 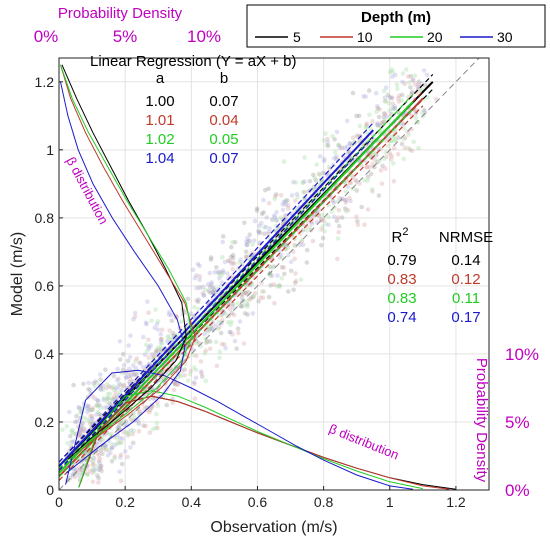 I want to click on right-density-tick-10: 10%, so click(x=522, y=354).